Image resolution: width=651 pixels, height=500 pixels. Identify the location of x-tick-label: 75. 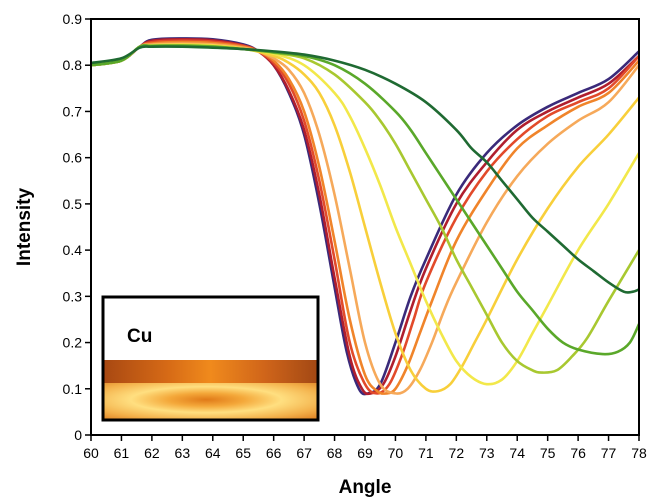
(548, 453).